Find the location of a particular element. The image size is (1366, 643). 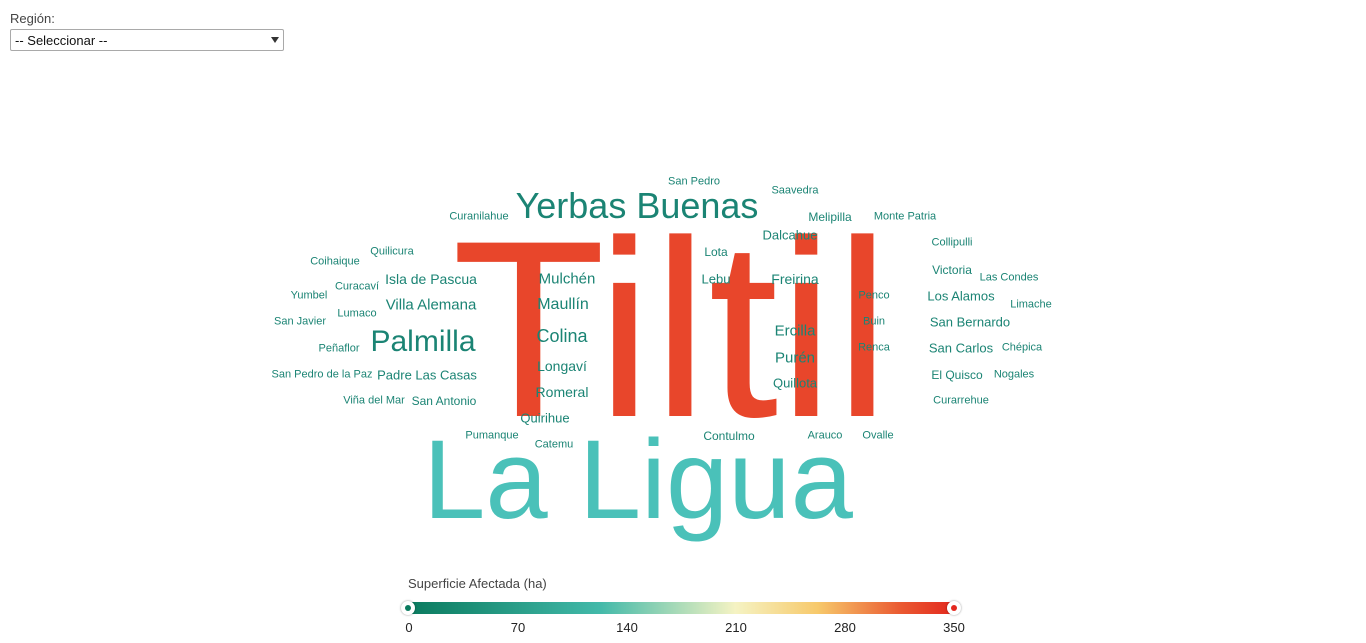

legend-max-handle is located at coordinates (954, 608).